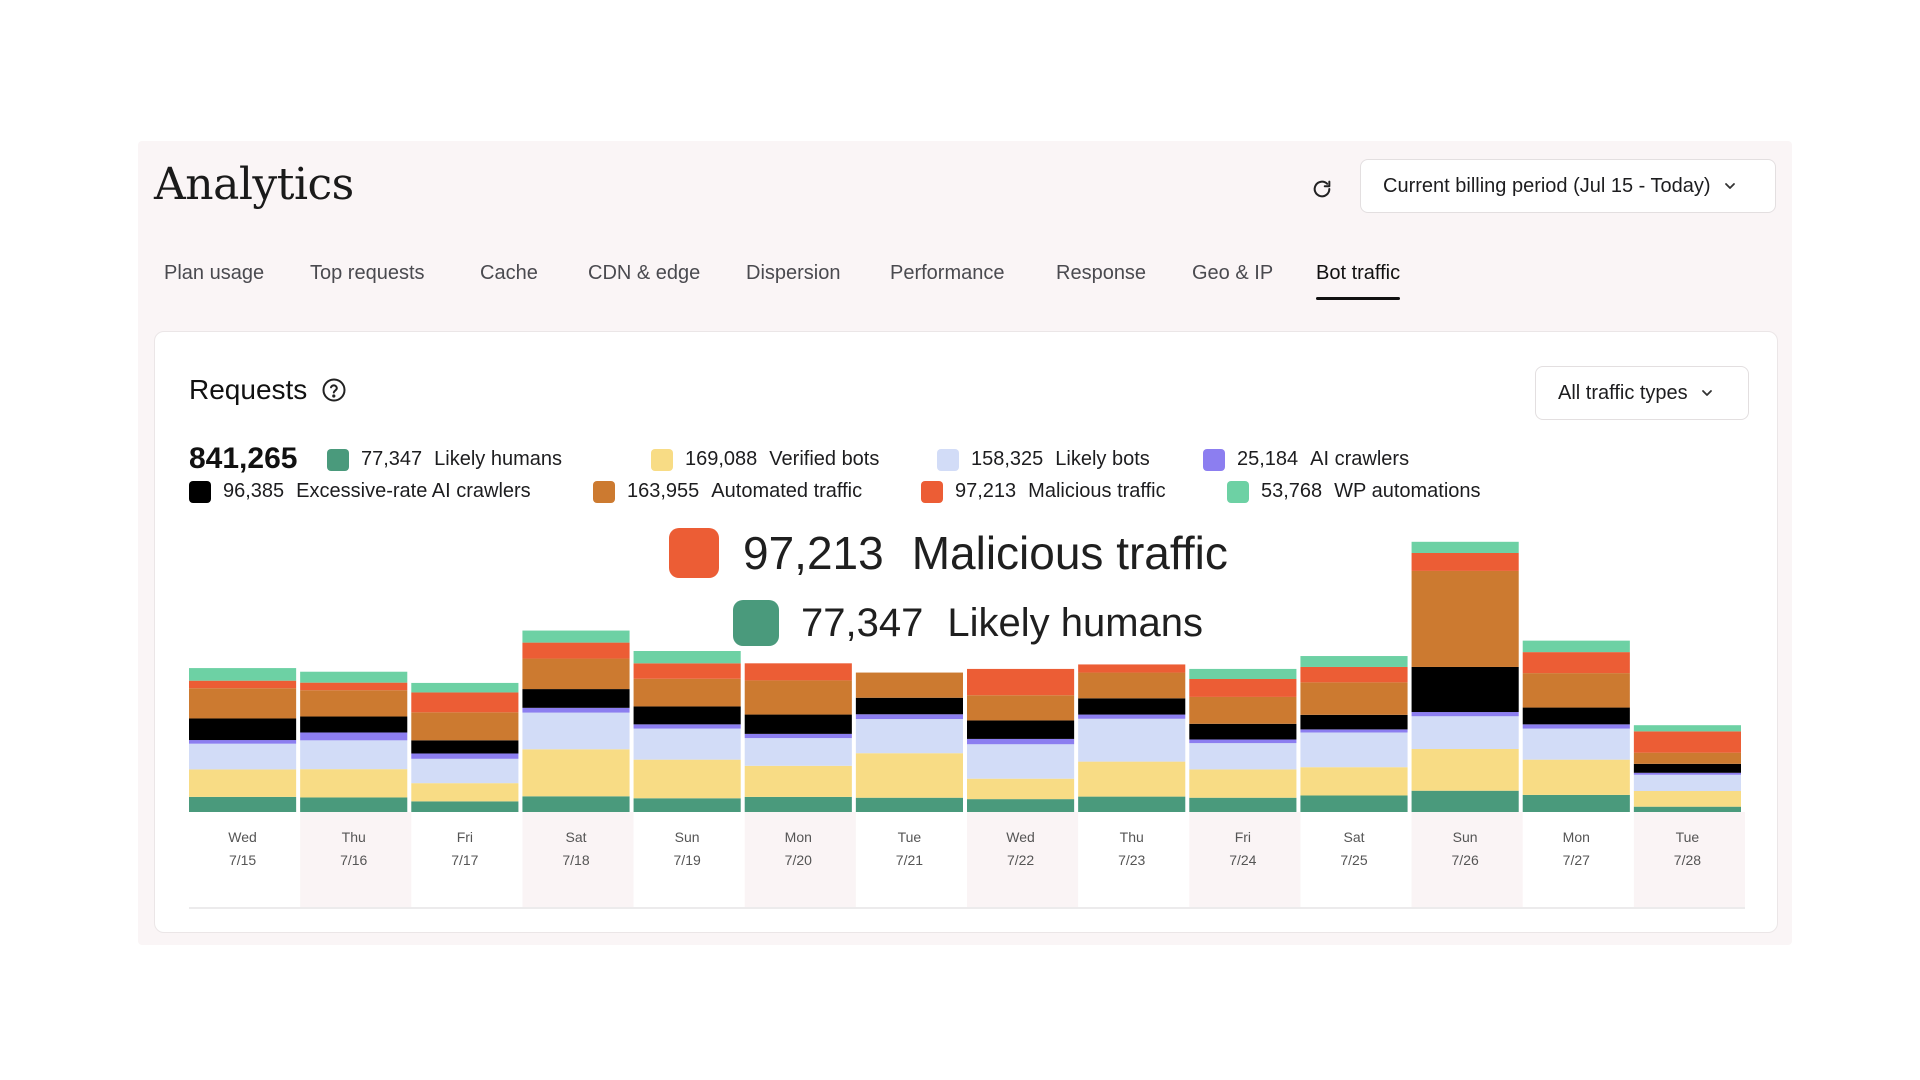 The height and width of the screenshot is (1080, 1920). What do you see at coordinates (1306, 459) in the screenshot?
I see `legend-ai-crawlers: 25,184 AI crawlers` at bounding box center [1306, 459].